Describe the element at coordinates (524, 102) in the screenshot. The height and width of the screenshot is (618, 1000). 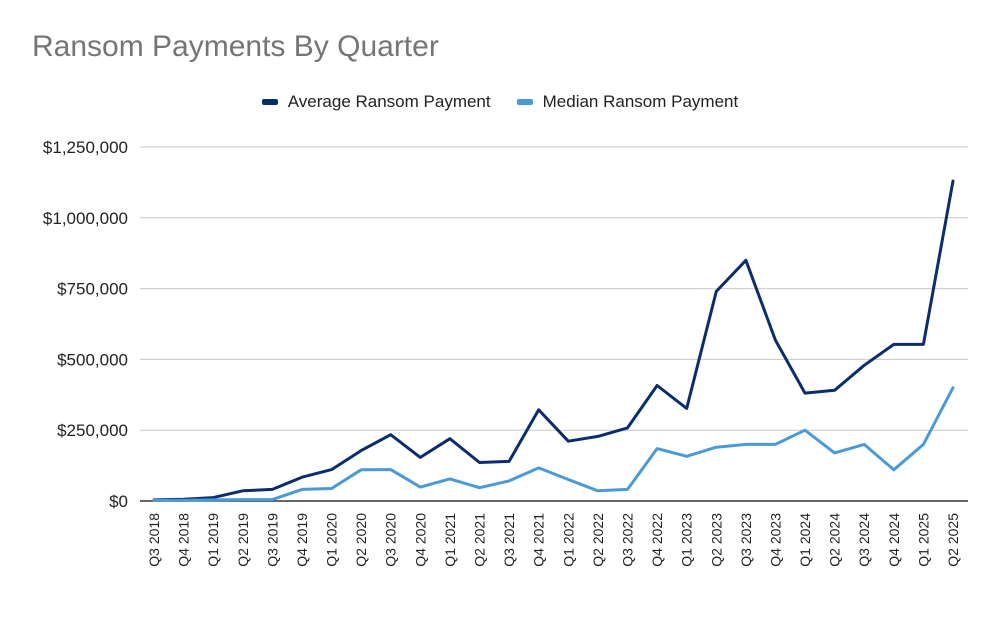
I see `legend-swatch-median` at that location.